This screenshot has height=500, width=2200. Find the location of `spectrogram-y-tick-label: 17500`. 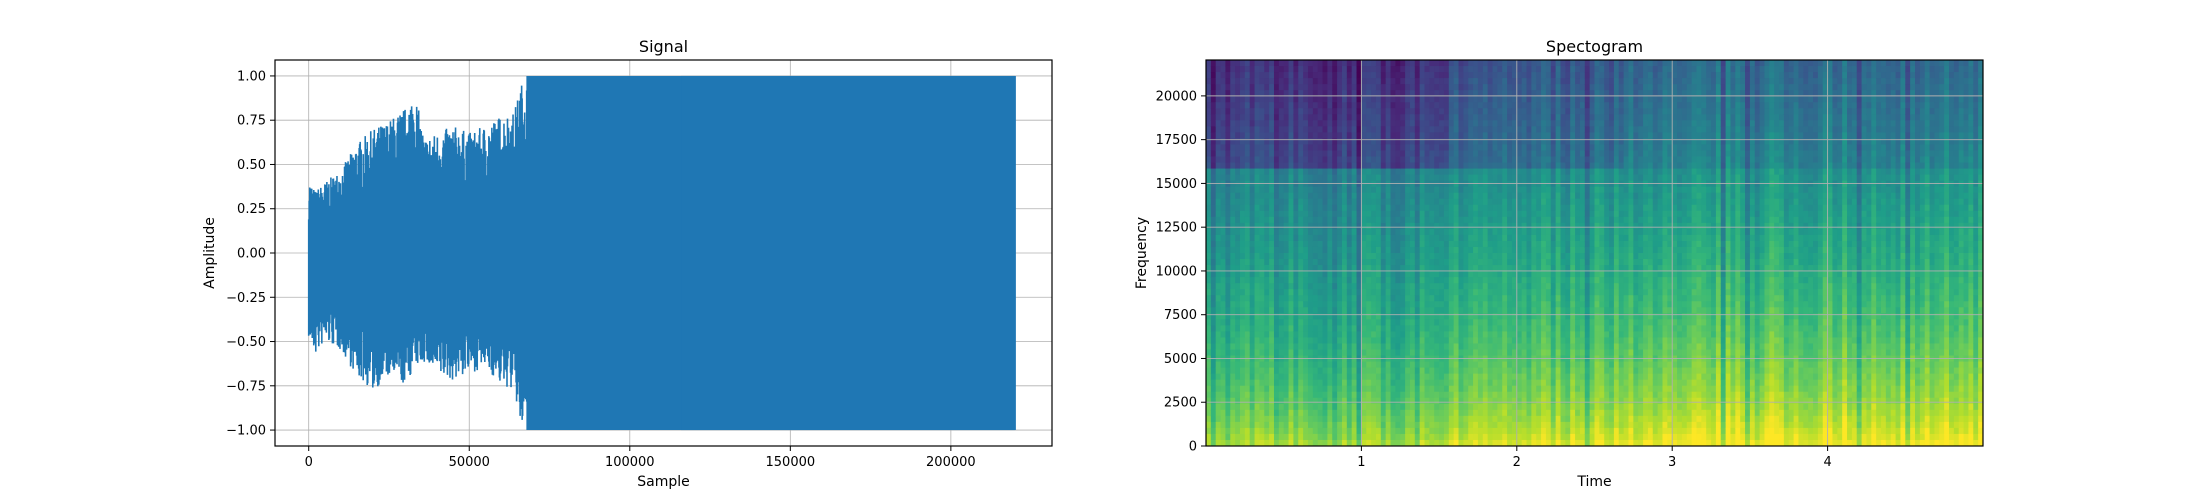

spectrogram-y-tick-label: 17500 is located at coordinates (1176, 140).